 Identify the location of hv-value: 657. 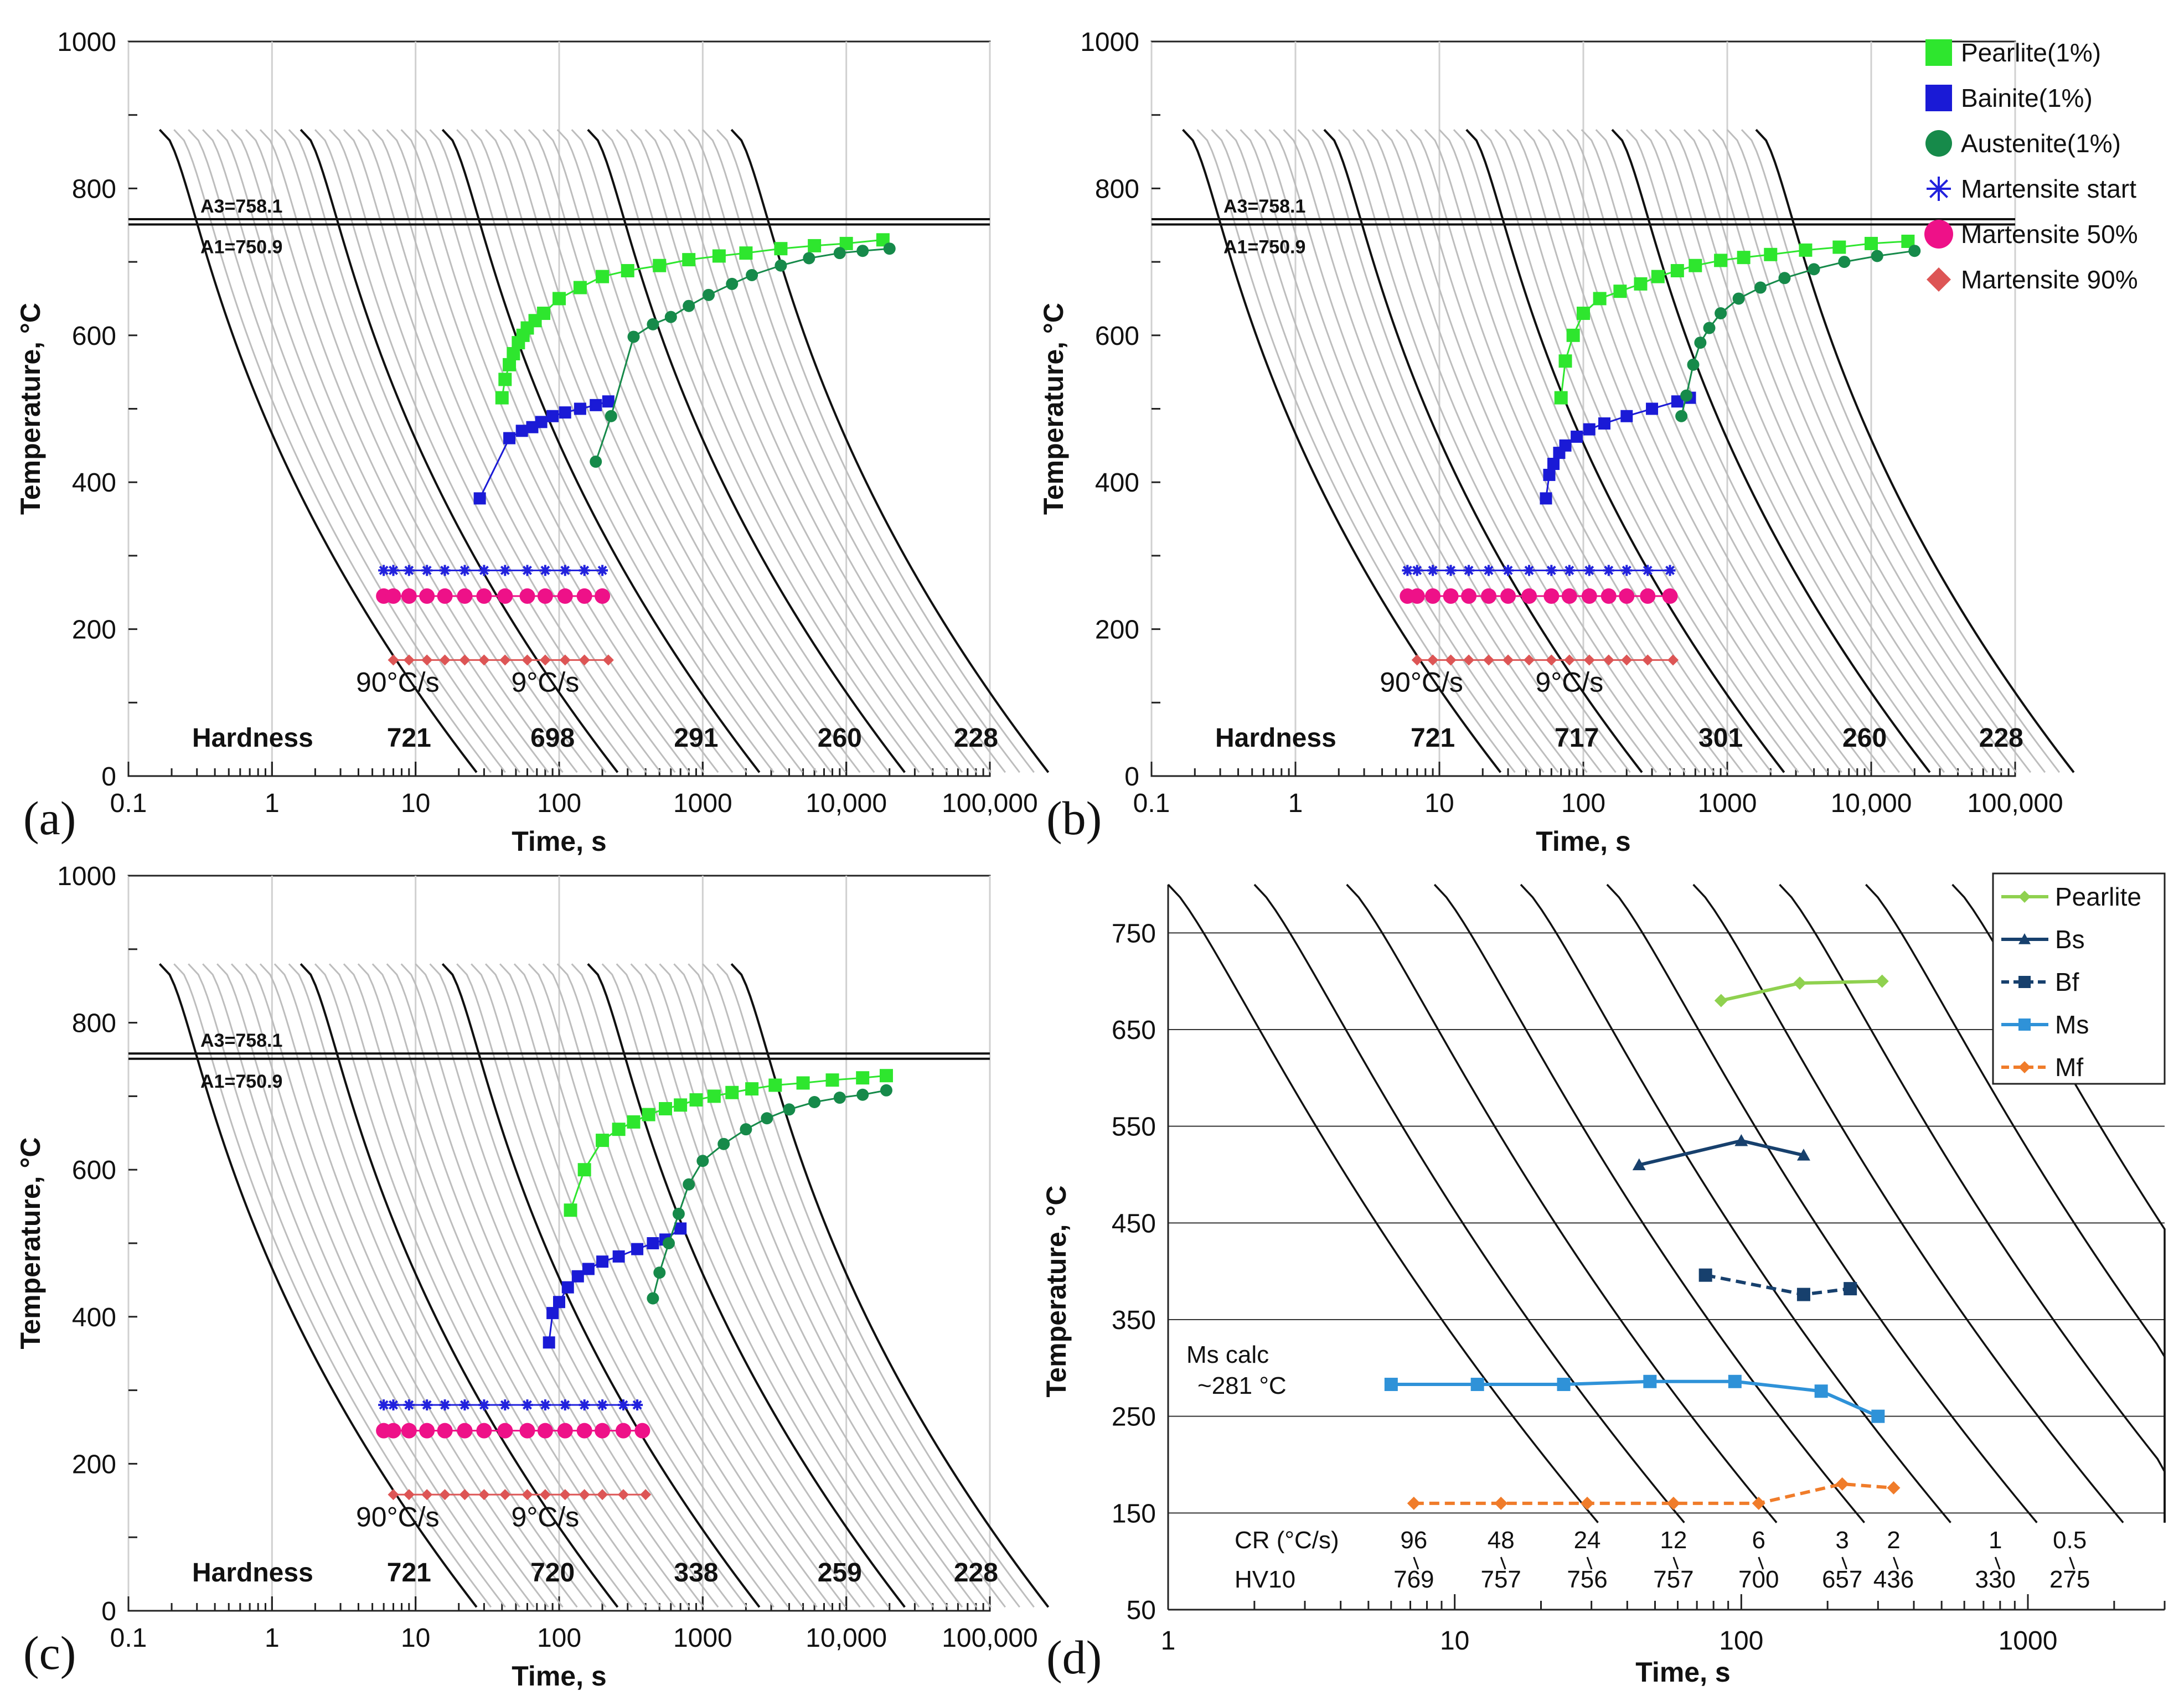
(1842, 1579).